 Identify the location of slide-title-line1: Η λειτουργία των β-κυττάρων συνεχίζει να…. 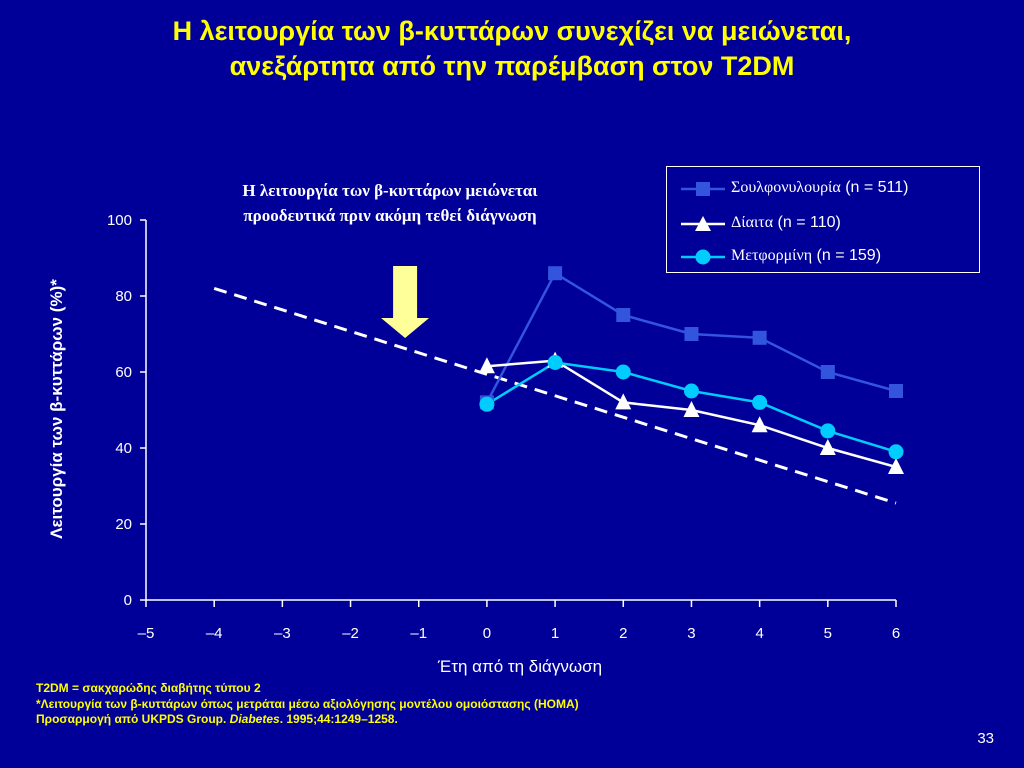
(512, 31).